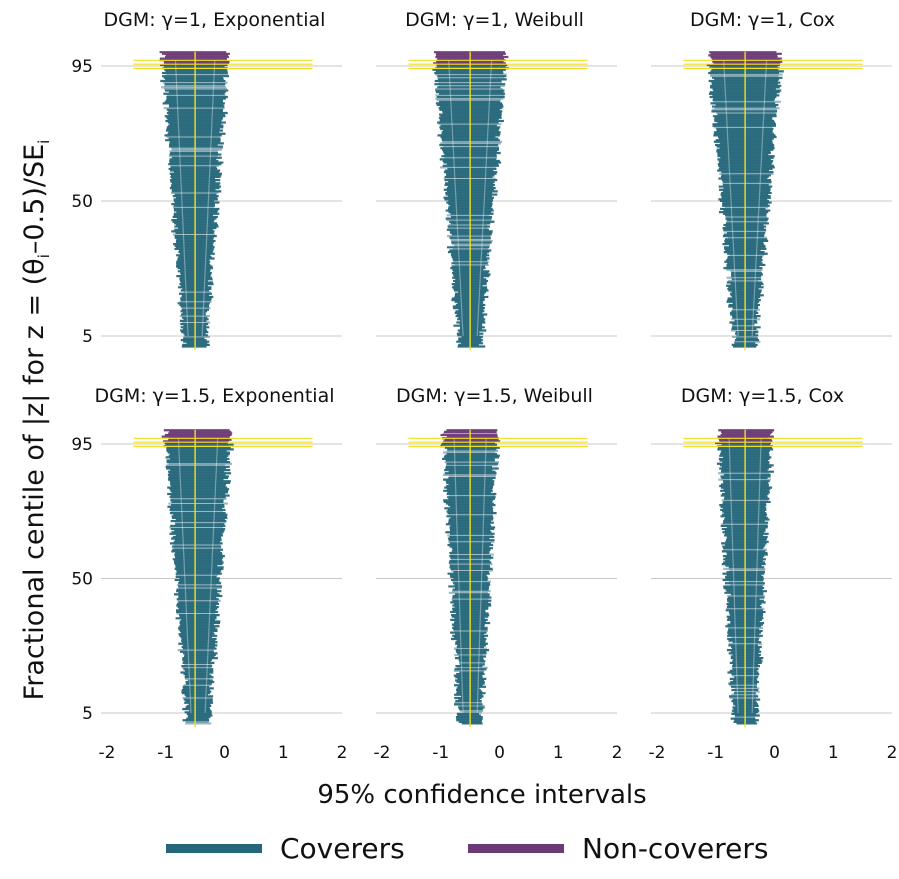 This screenshot has height=879, width=899. I want to click on panel-6: DGM: γ=1.5, Cox -2 -1 0 1 2, so click(773, 574).